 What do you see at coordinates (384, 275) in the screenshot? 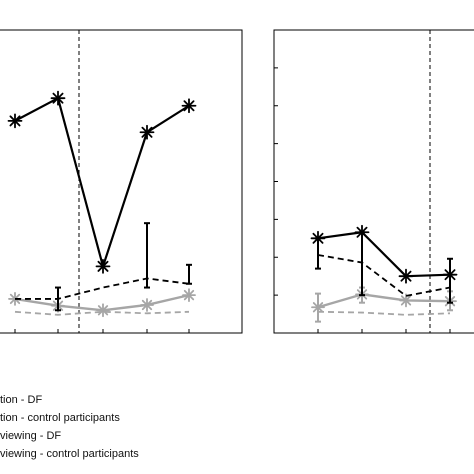
I see `right-series-s2-line` at bounding box center [384, 275].